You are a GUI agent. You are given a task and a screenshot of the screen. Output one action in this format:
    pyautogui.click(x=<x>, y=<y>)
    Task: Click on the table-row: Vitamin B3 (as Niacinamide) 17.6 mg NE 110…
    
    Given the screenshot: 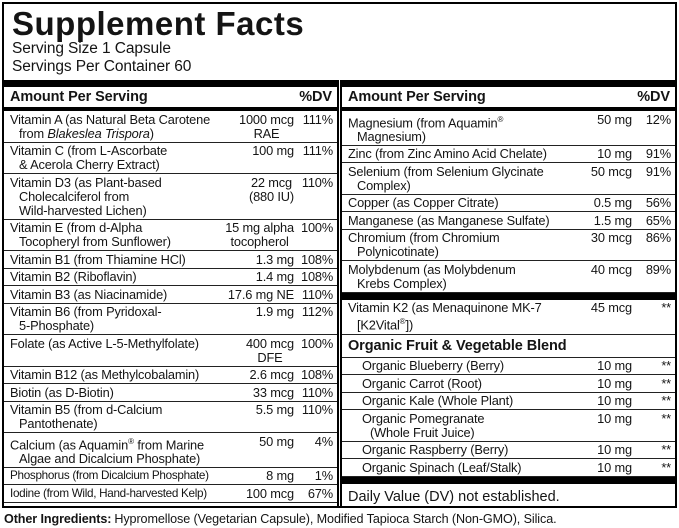 What is the action you would take?
    pyautogui.click(x=170, y=295)
    